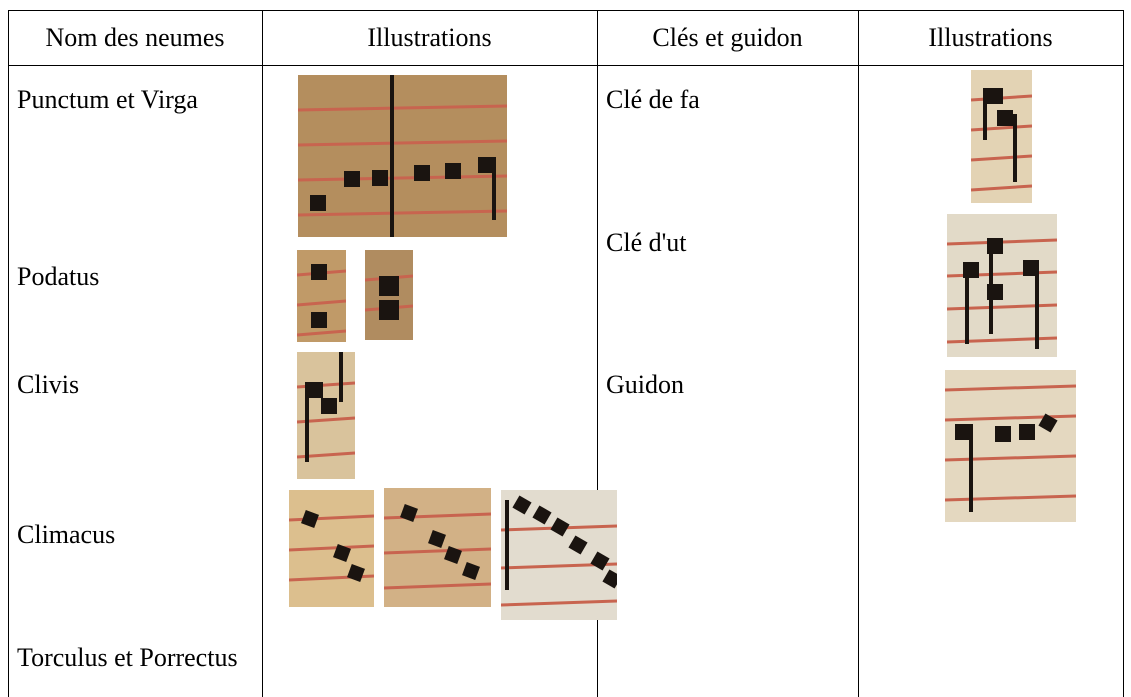 The height and width of the screenshot is (697, 1131). I want to click on neume-name: Torculus et Porrectus, so click(127, 657).